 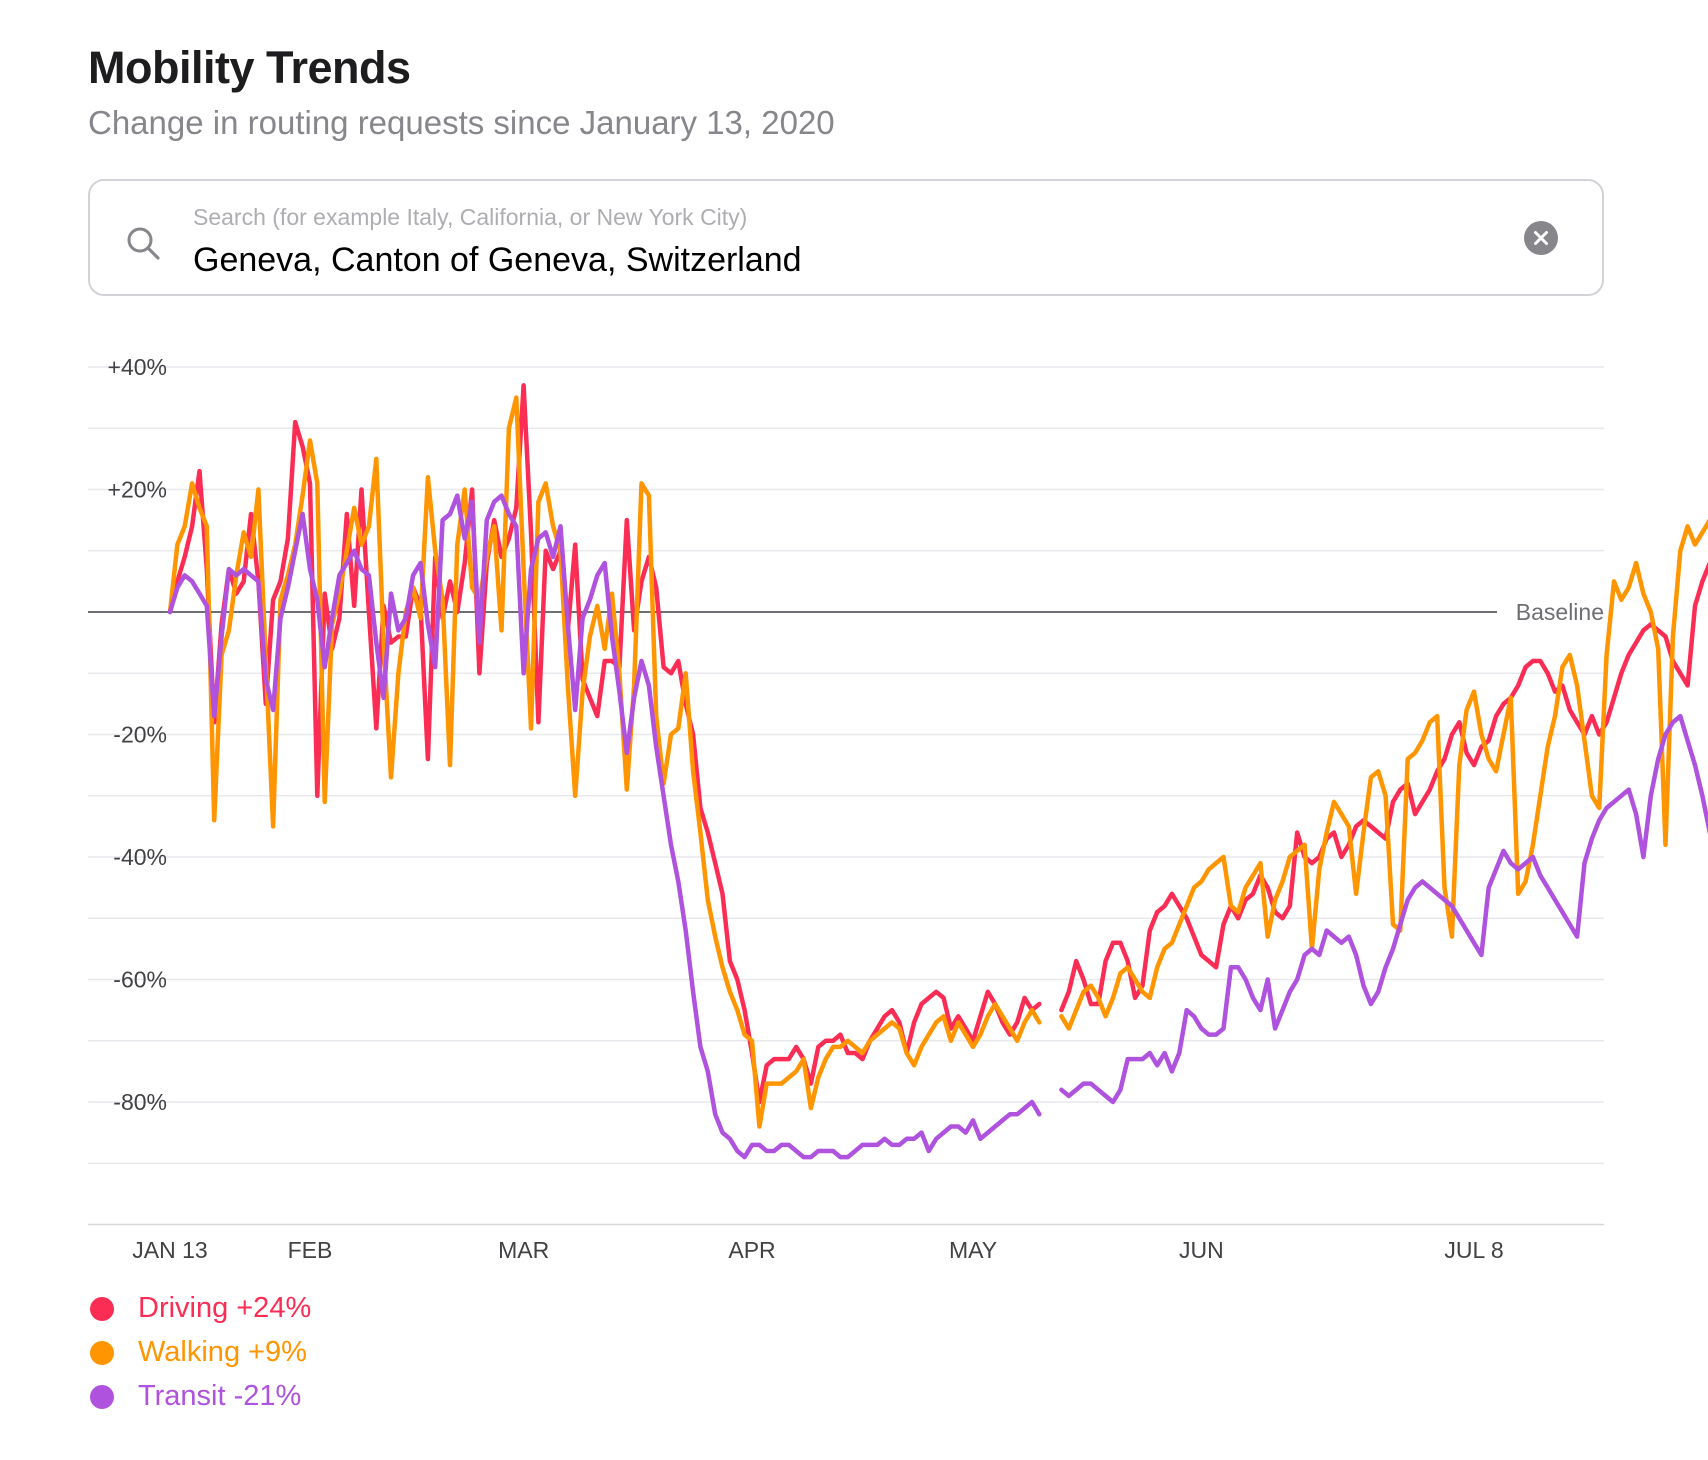 I want to click on series-line-driving, so click(x=1383, y=787).